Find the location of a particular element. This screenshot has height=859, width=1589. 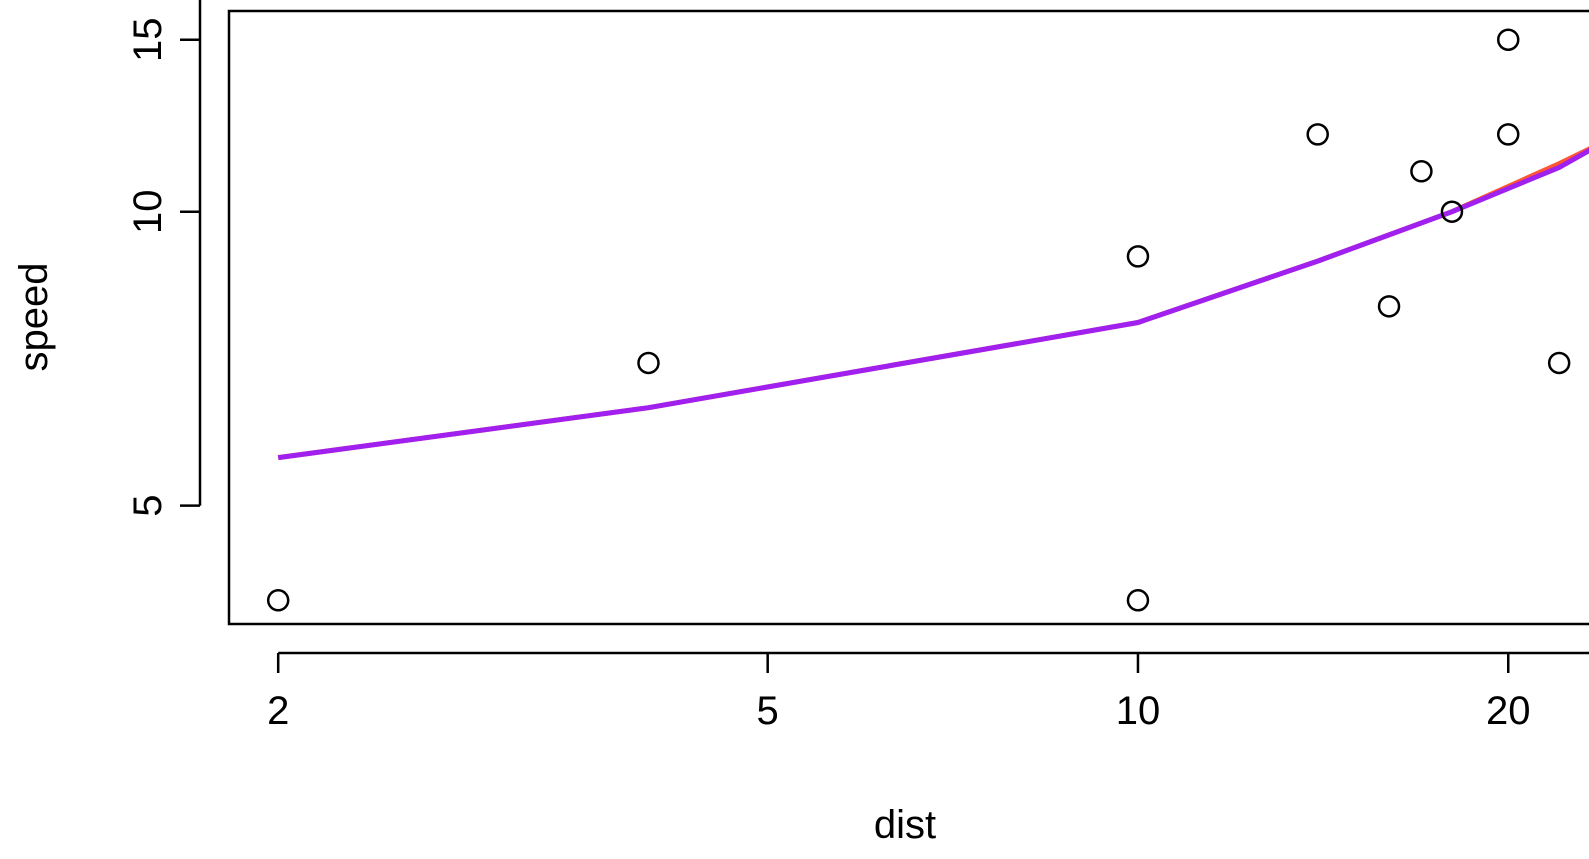

y-axis-label: speed is located at coordinates (34, 317).